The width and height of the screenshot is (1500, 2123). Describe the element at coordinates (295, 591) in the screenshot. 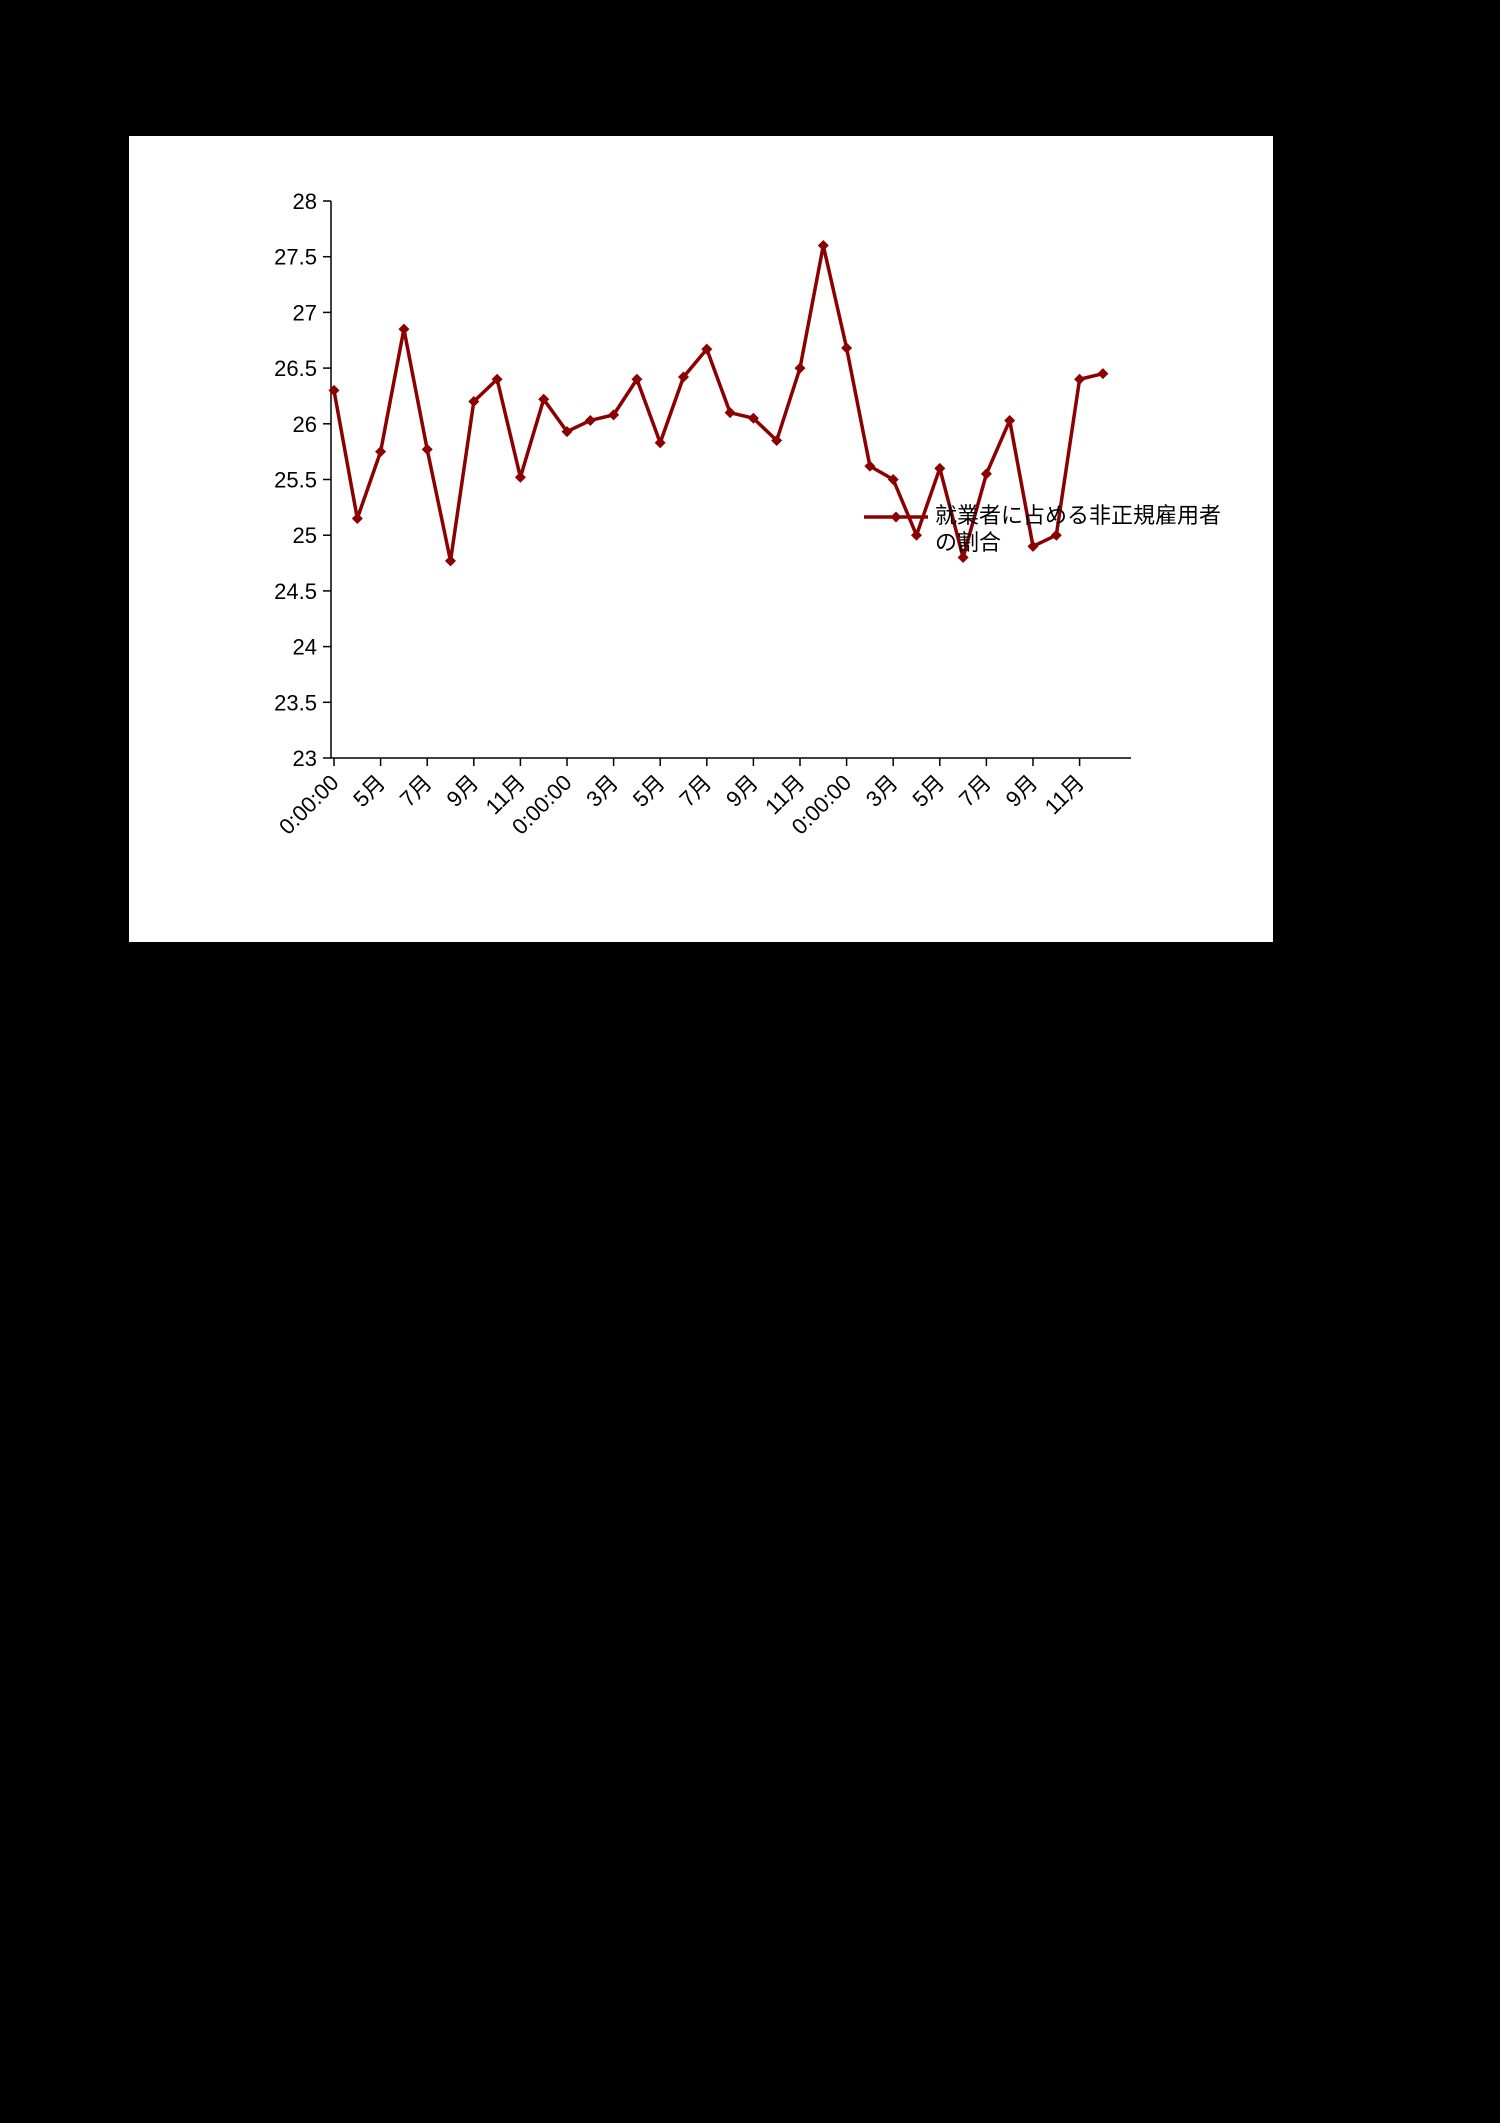

I see `y-axis-label: 24.5` at that location.